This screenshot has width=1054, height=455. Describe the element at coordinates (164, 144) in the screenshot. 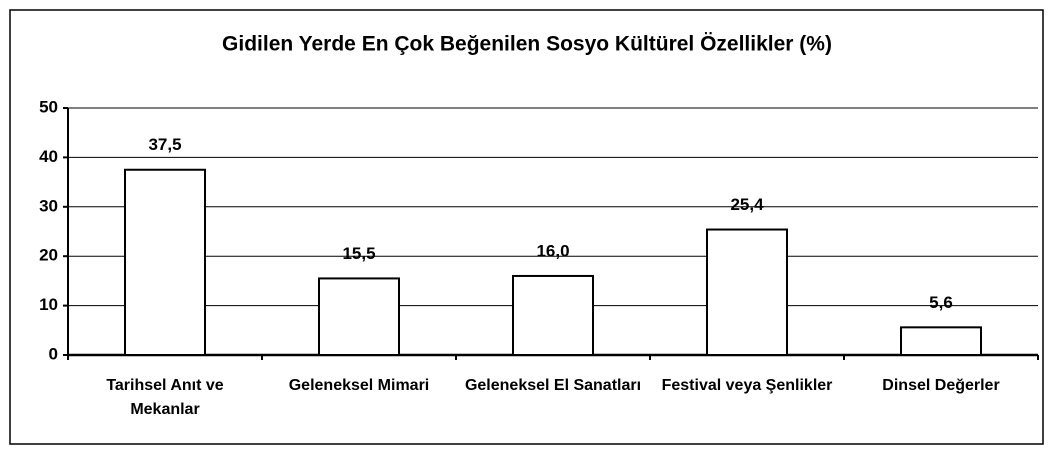

I see `data-label: 37,5` at that location.